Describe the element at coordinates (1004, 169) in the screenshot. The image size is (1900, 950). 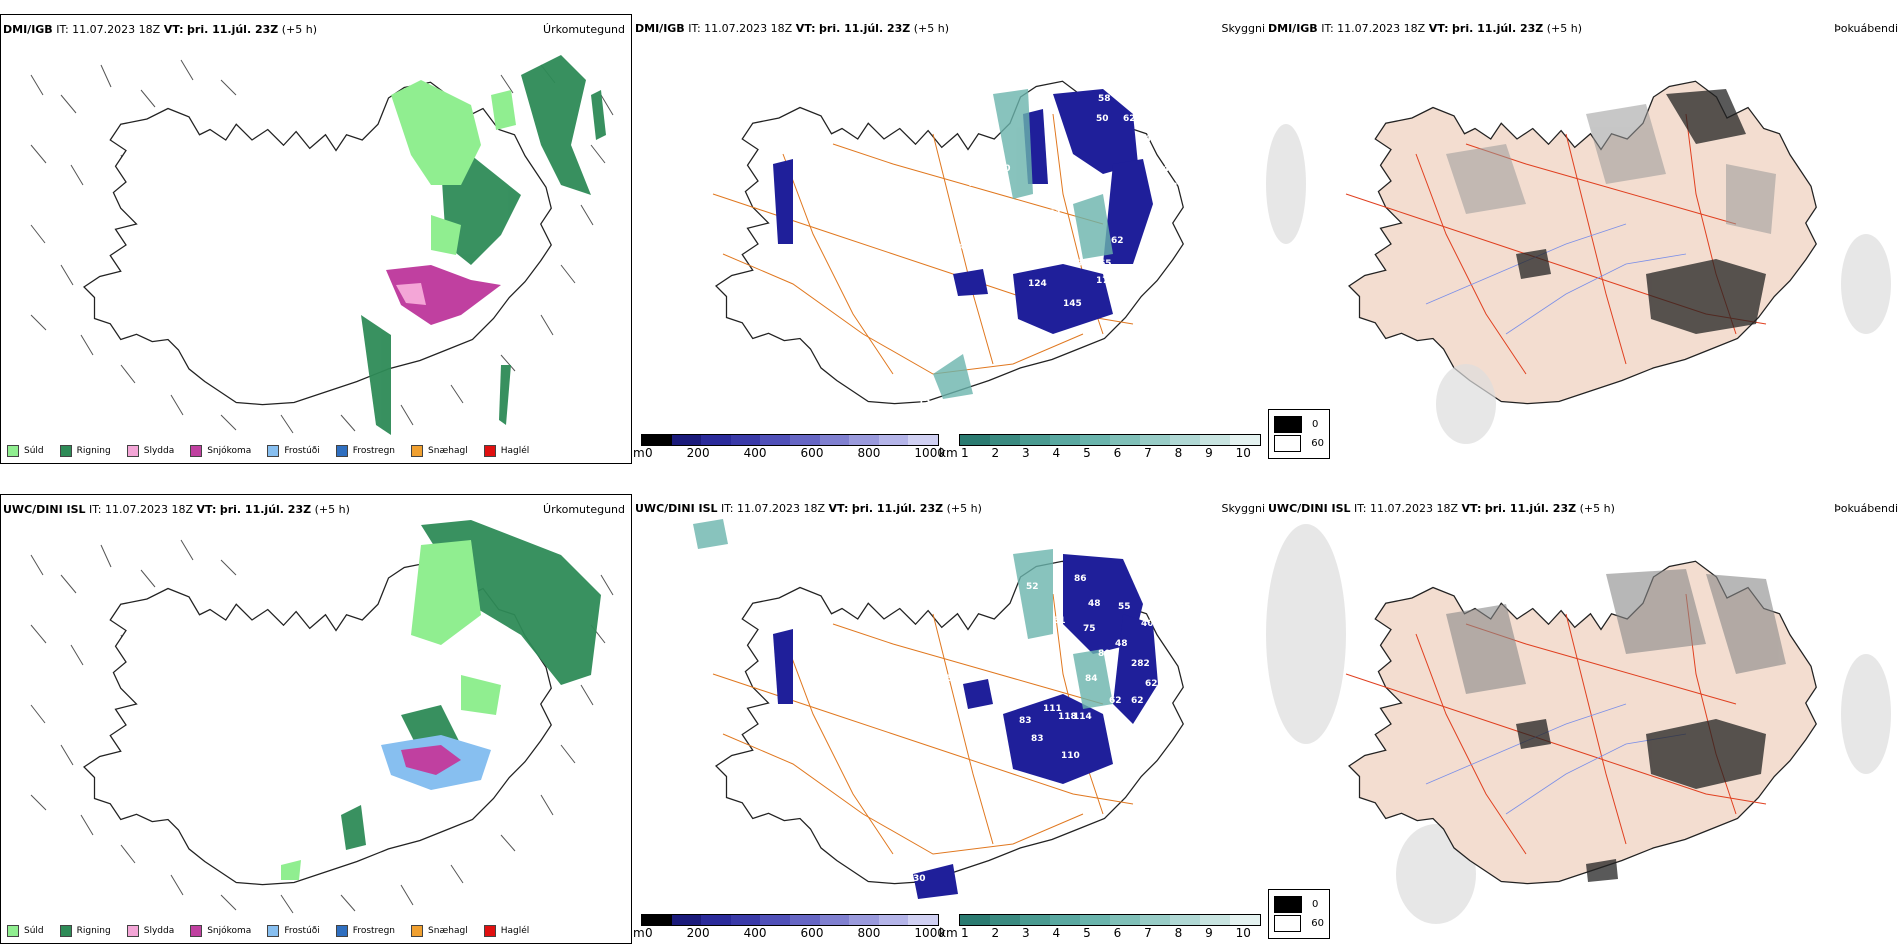
I see `vis-label: 60` at that location.